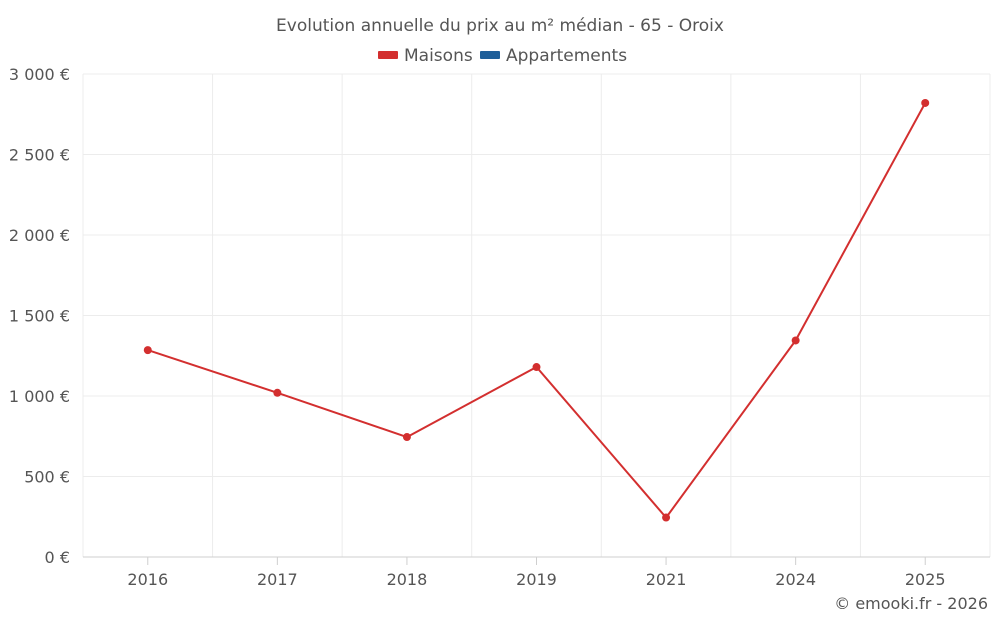  I want to click on x-tick-label: 2019, so click(536, 579).